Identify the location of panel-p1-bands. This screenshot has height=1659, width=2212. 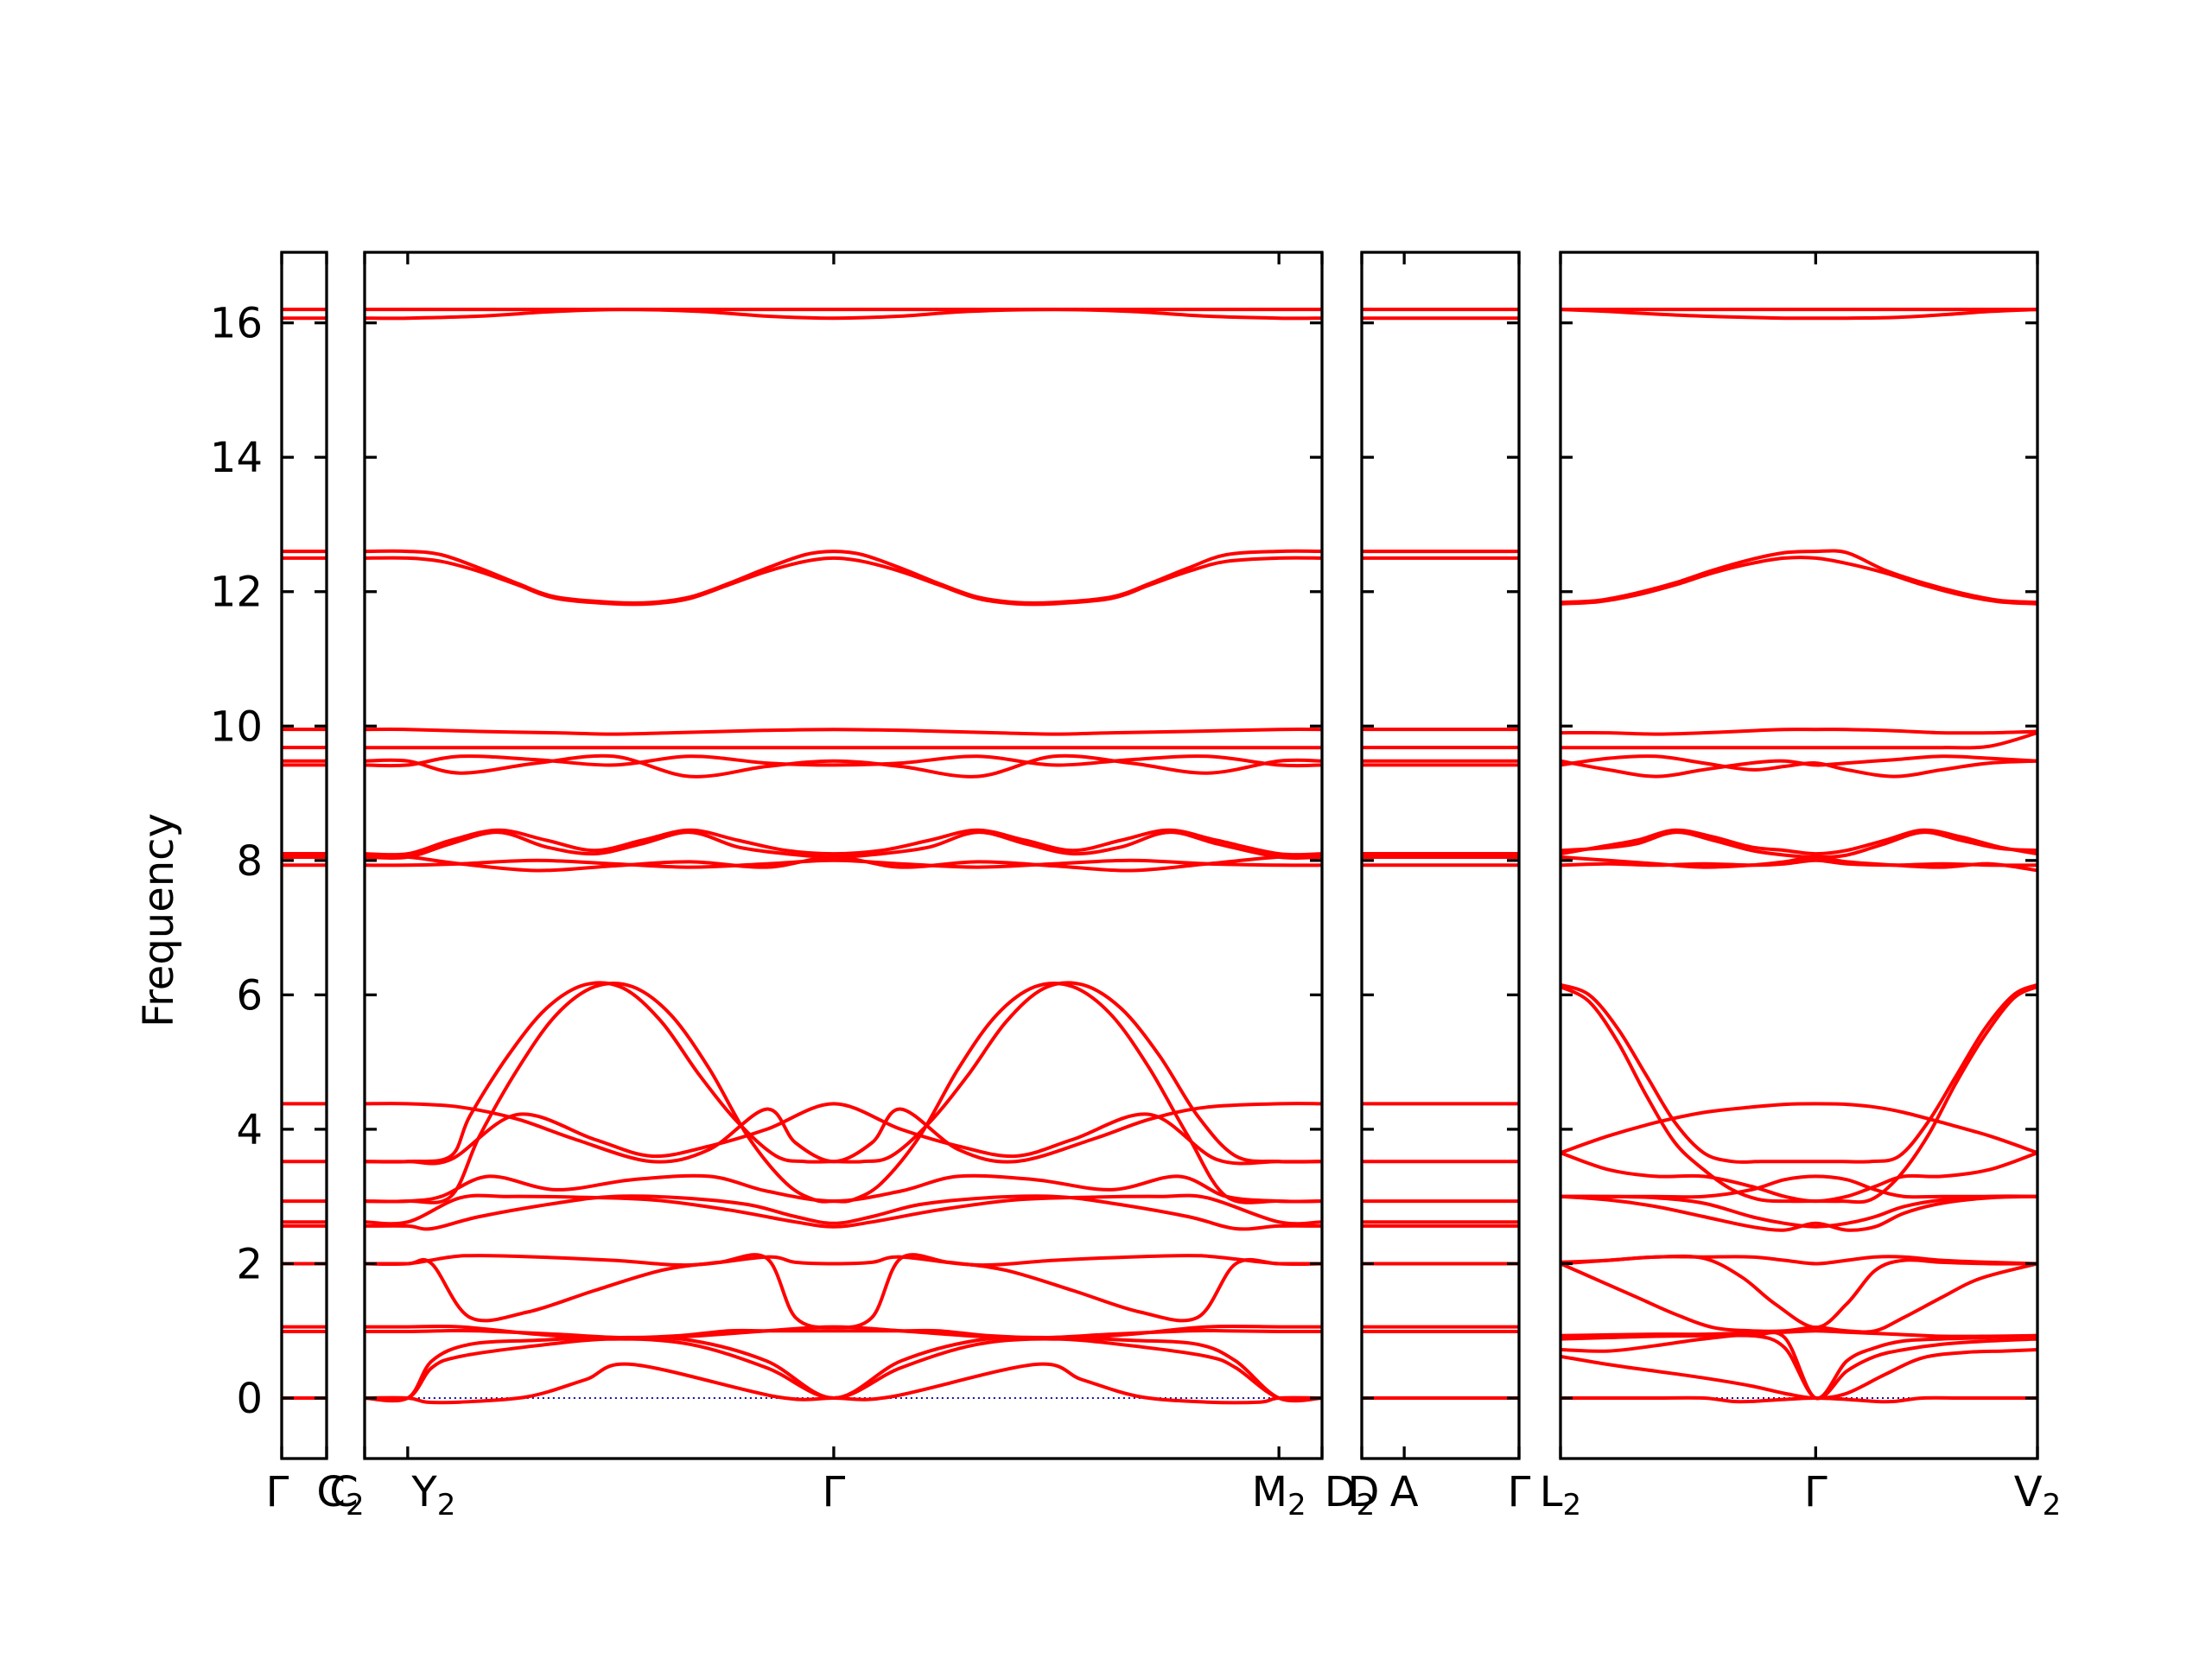
(304, 854).